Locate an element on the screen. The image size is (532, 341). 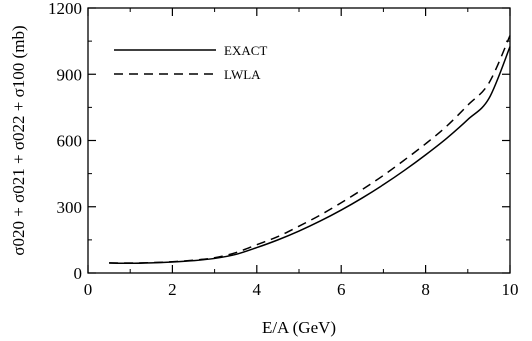
y-tick-label: 600 is located at coordinates (70, 141).